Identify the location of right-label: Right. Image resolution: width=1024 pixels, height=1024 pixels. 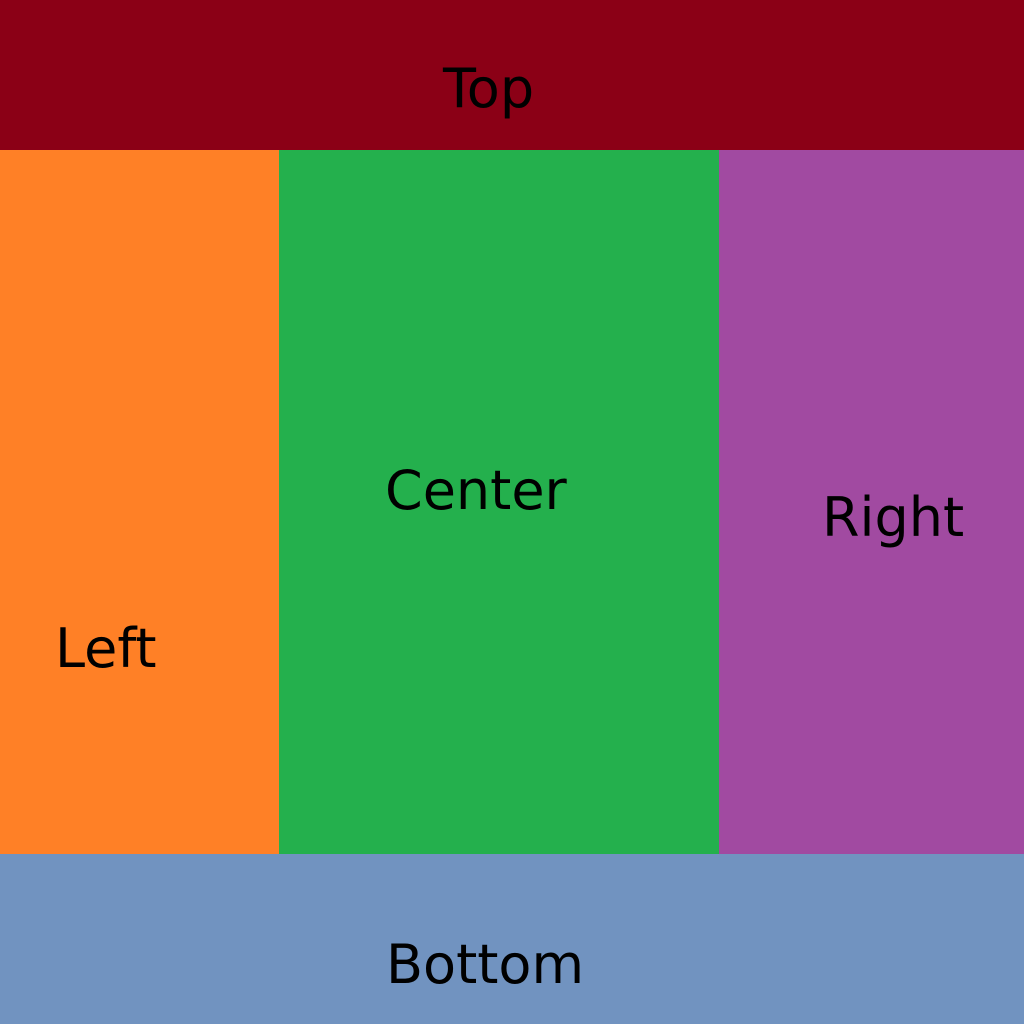
(893, 518).